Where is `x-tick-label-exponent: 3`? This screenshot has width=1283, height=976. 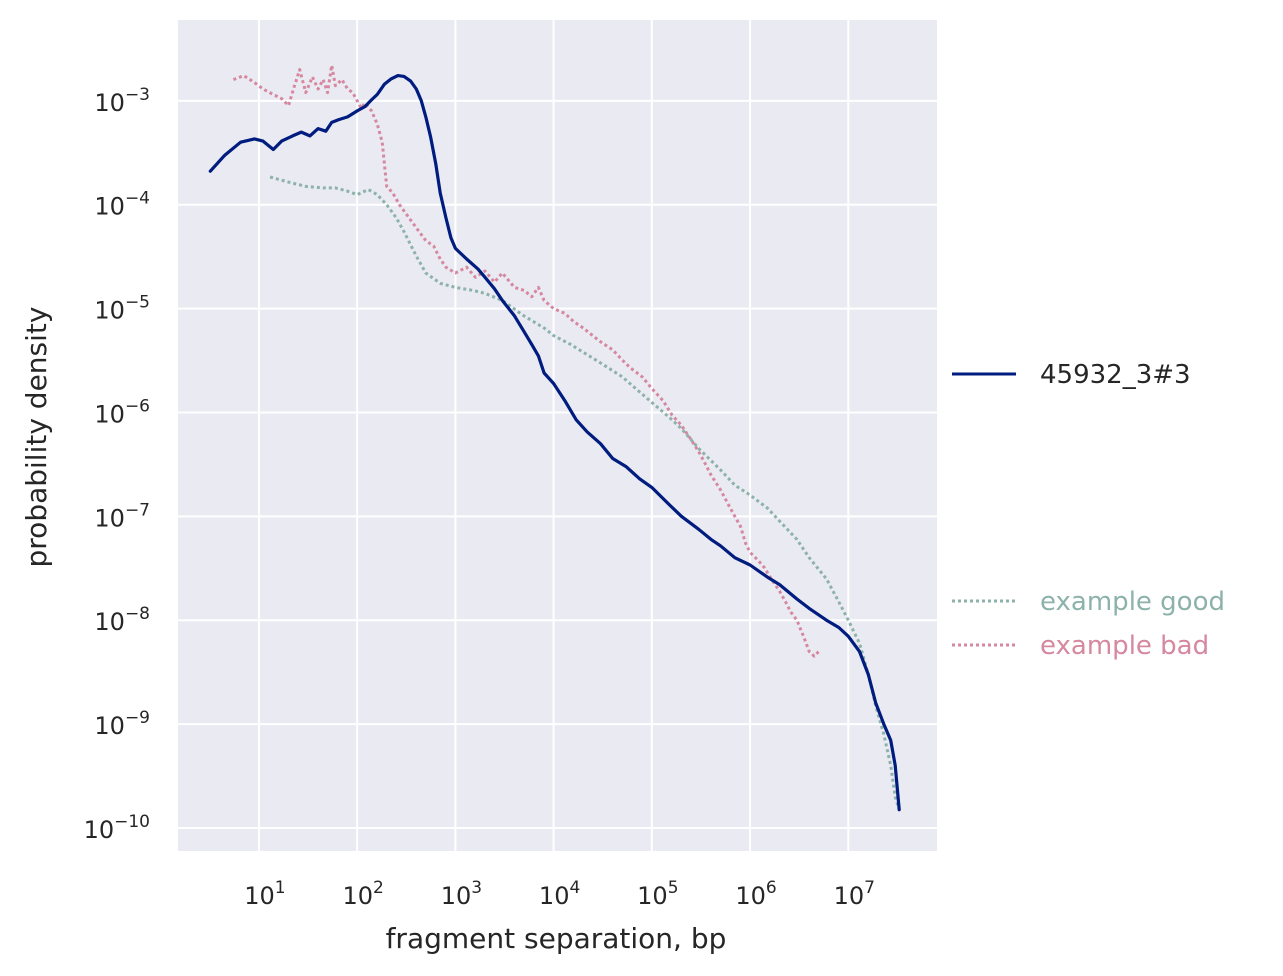
x-tick-label-exponent: 3 is located at coordinates (476, 888).